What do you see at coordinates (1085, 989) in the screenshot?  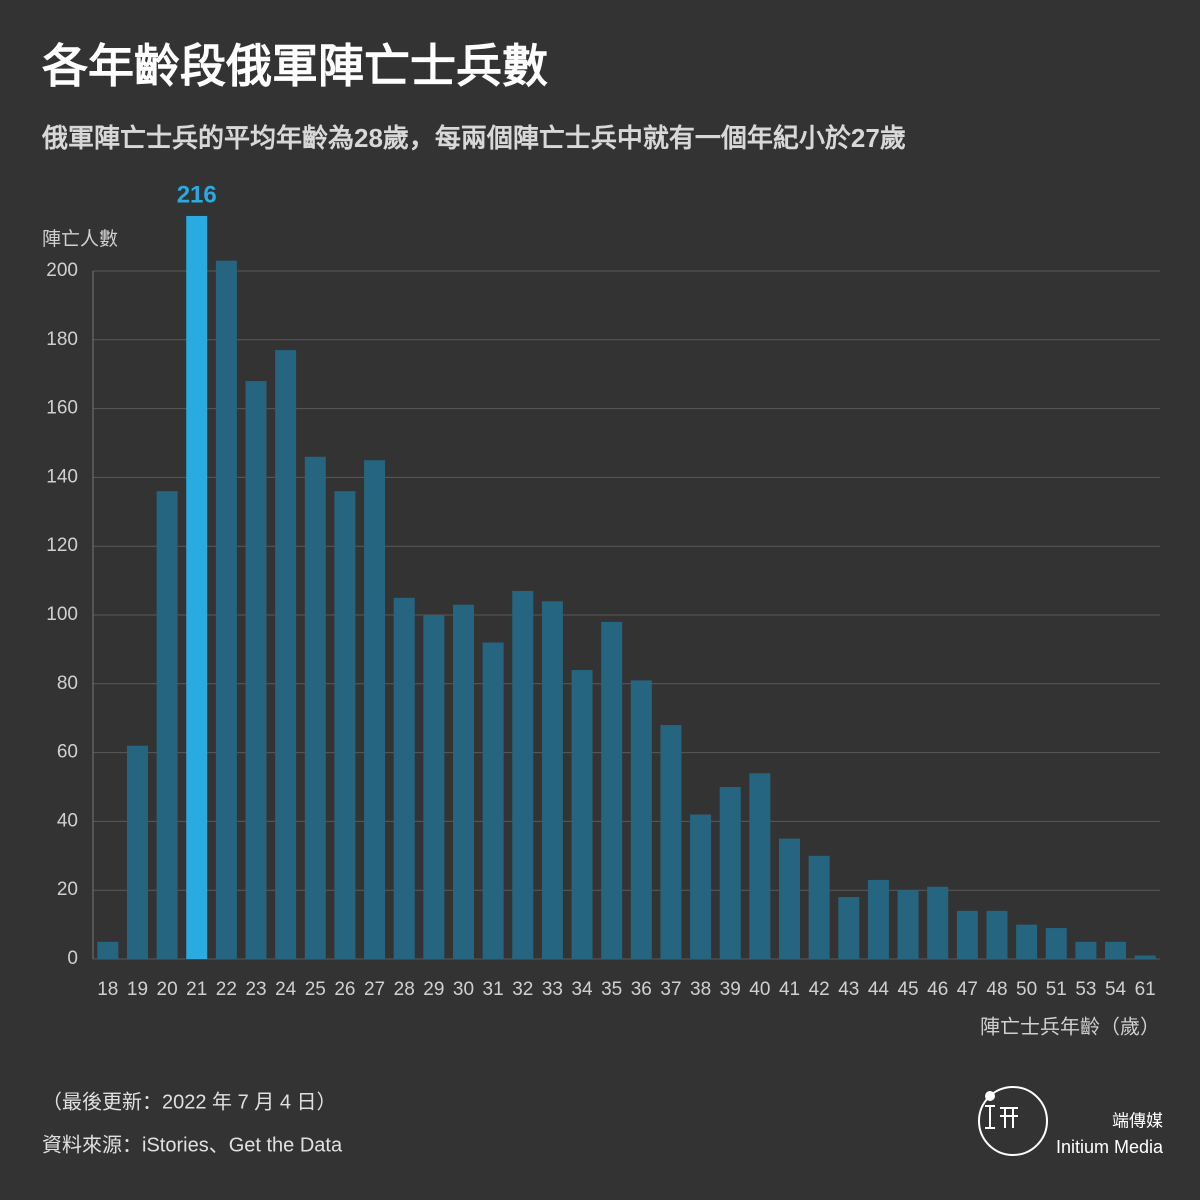 I see `x-tick-label: 53` at bounding box center [1085, 989].